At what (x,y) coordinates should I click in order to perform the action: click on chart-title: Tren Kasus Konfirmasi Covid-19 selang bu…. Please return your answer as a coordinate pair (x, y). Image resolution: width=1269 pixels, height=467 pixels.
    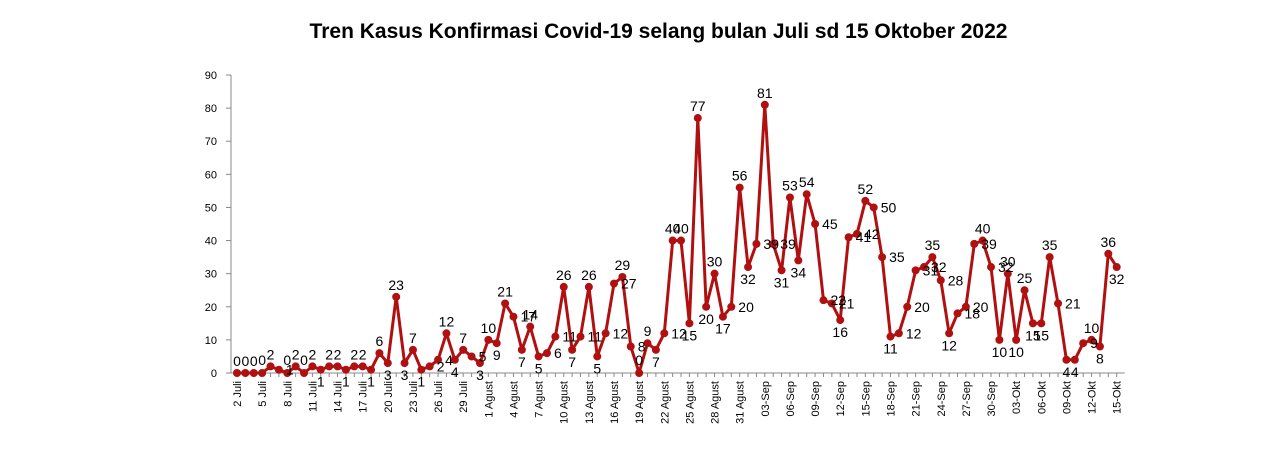
    Looking at the image, I should click on (658, 31).